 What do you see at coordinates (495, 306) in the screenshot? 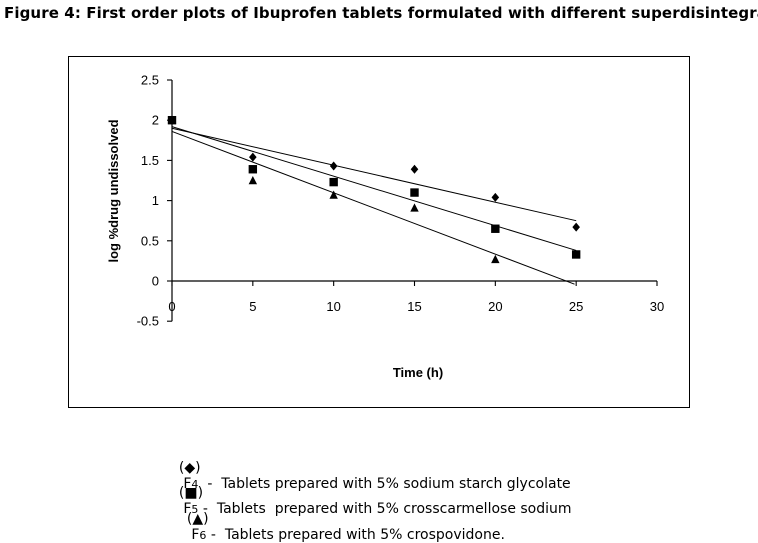
I see `x-tick-label: 20` at bounding box center [495, 306].